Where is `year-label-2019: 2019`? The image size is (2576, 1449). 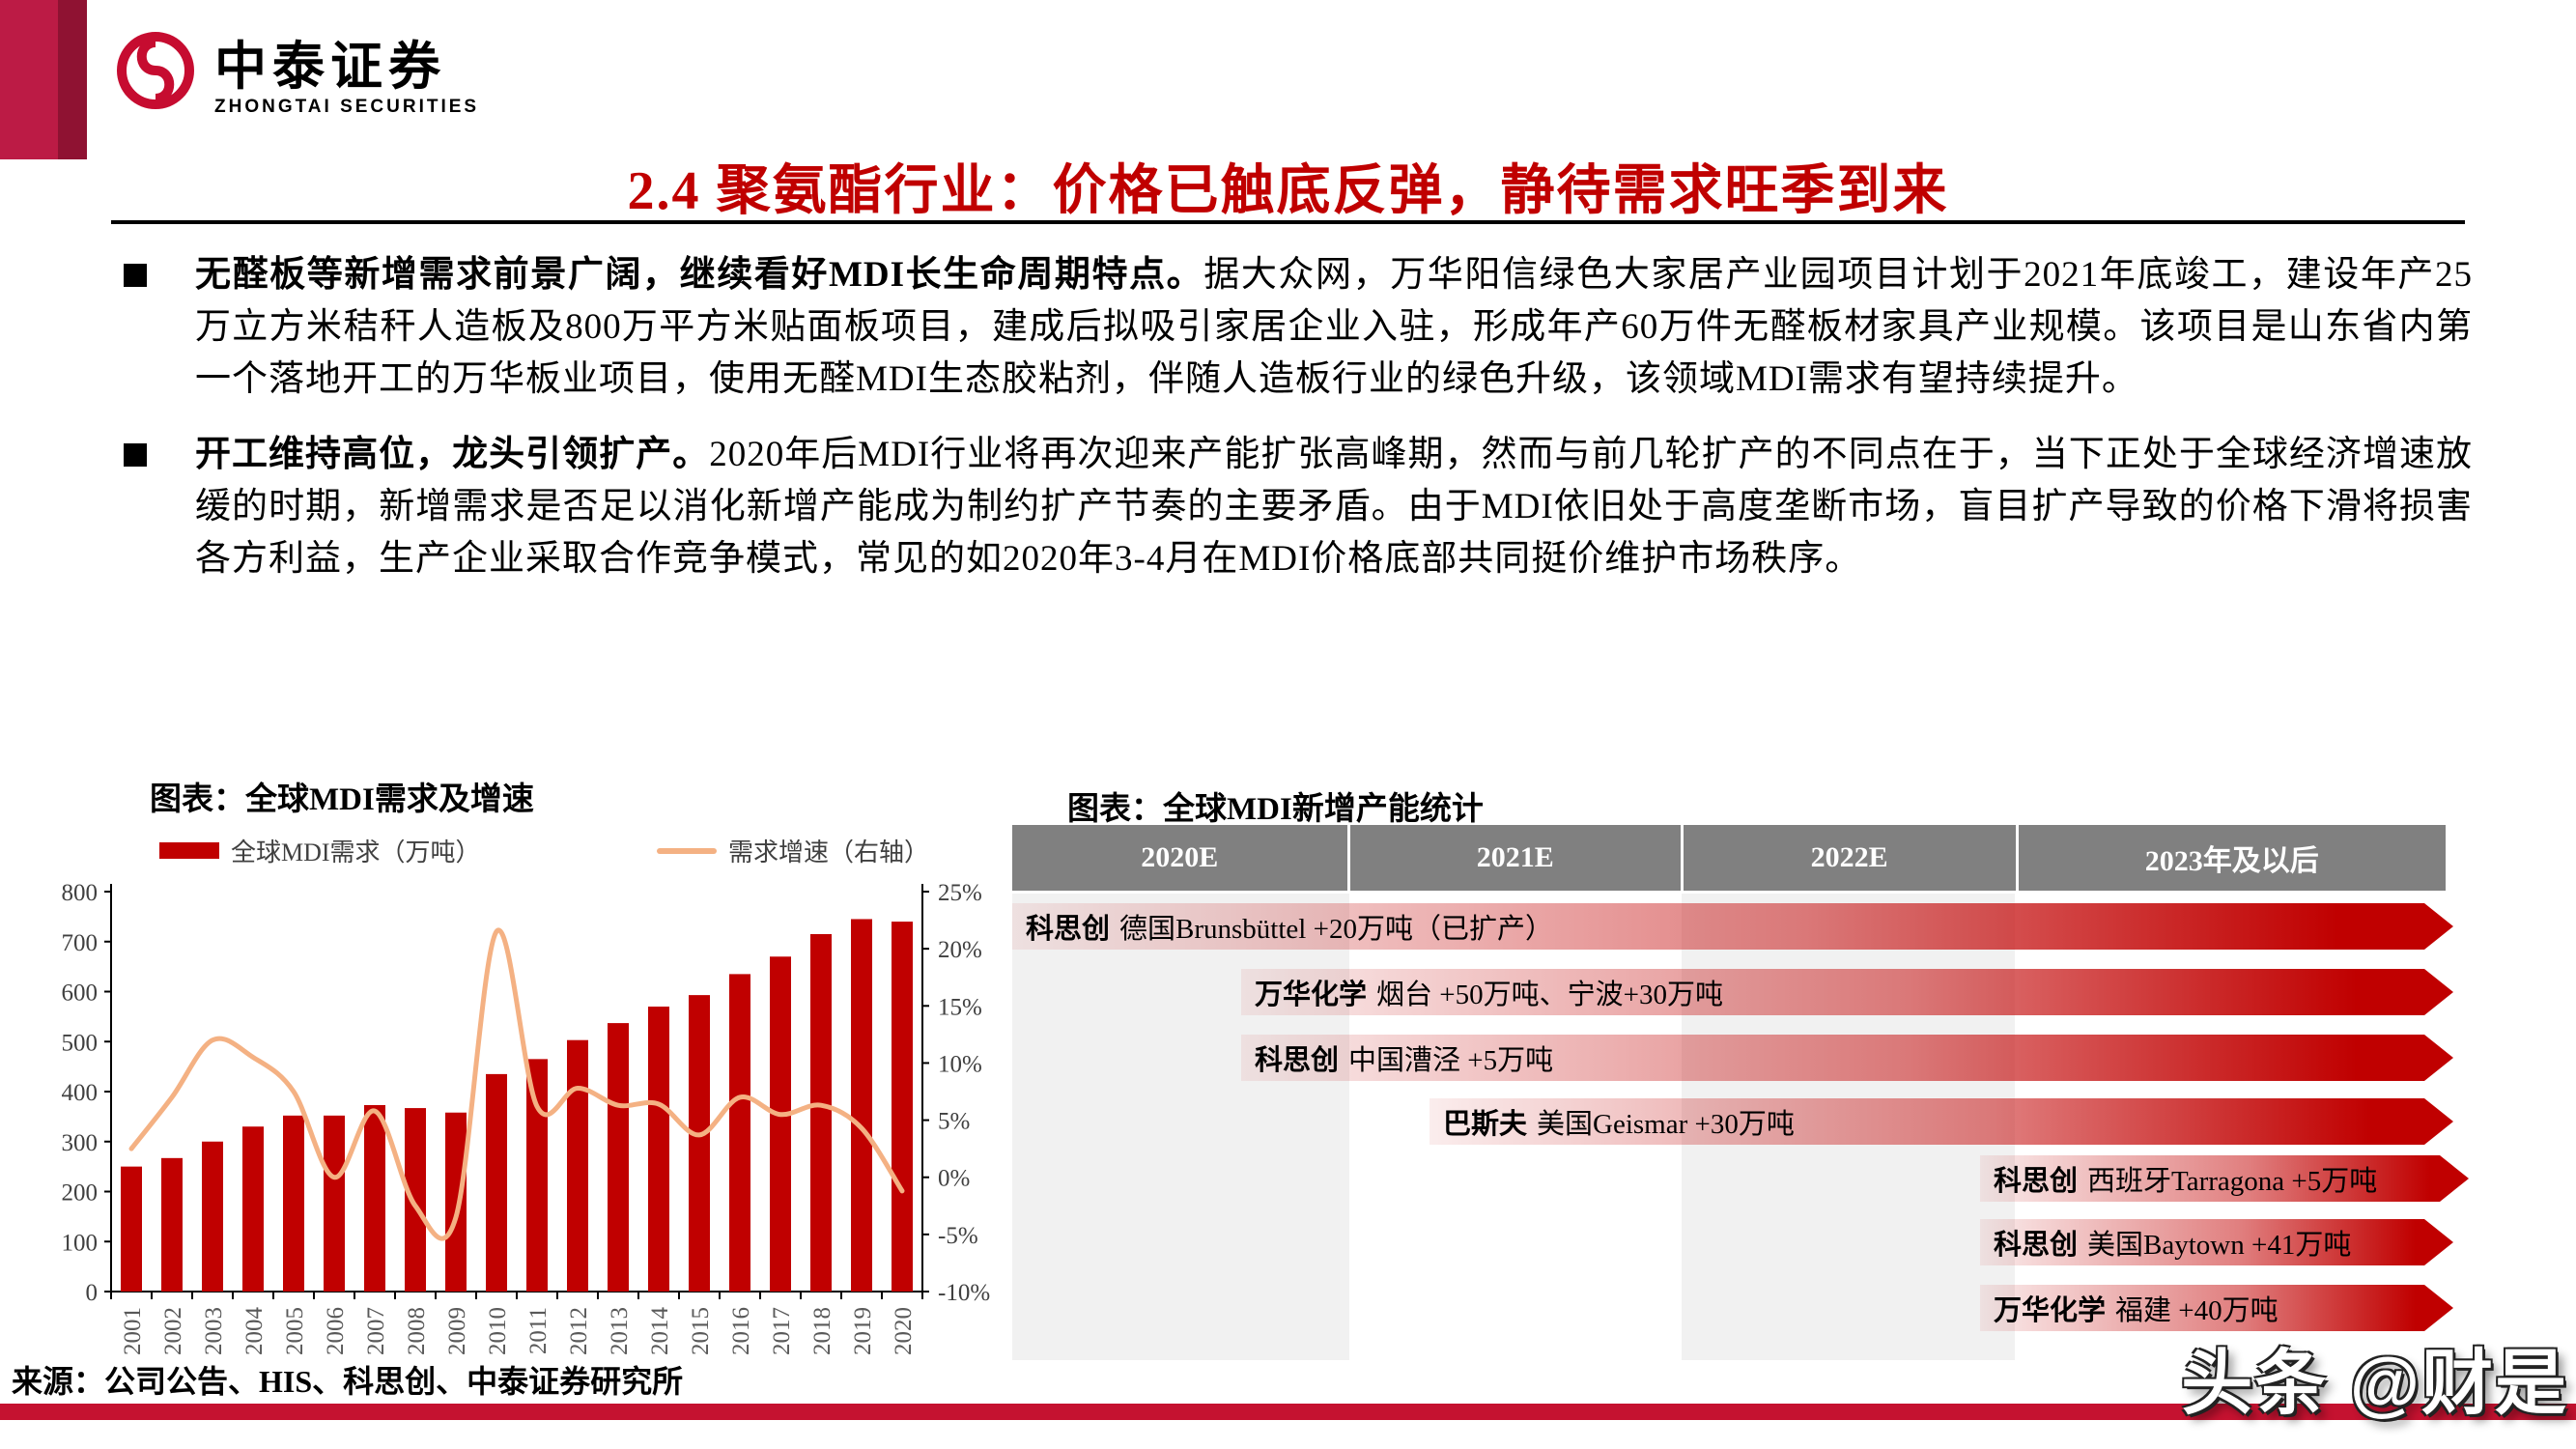
year-label-2019: 2019 is located at coordinates (863, 1331).